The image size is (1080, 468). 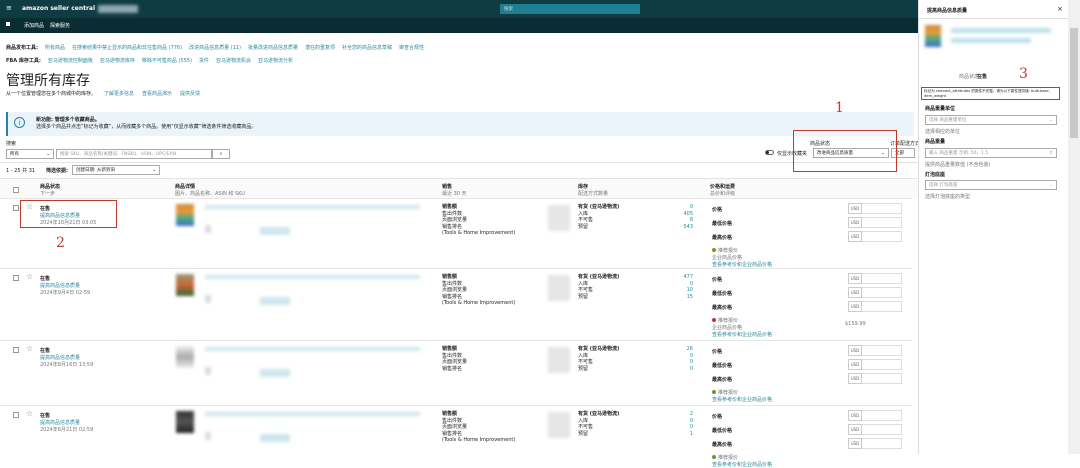 I want to click on tool-link: 在搜索结果中禁止显示的商品和非在售商品 (776), so click(x=127, y=48).